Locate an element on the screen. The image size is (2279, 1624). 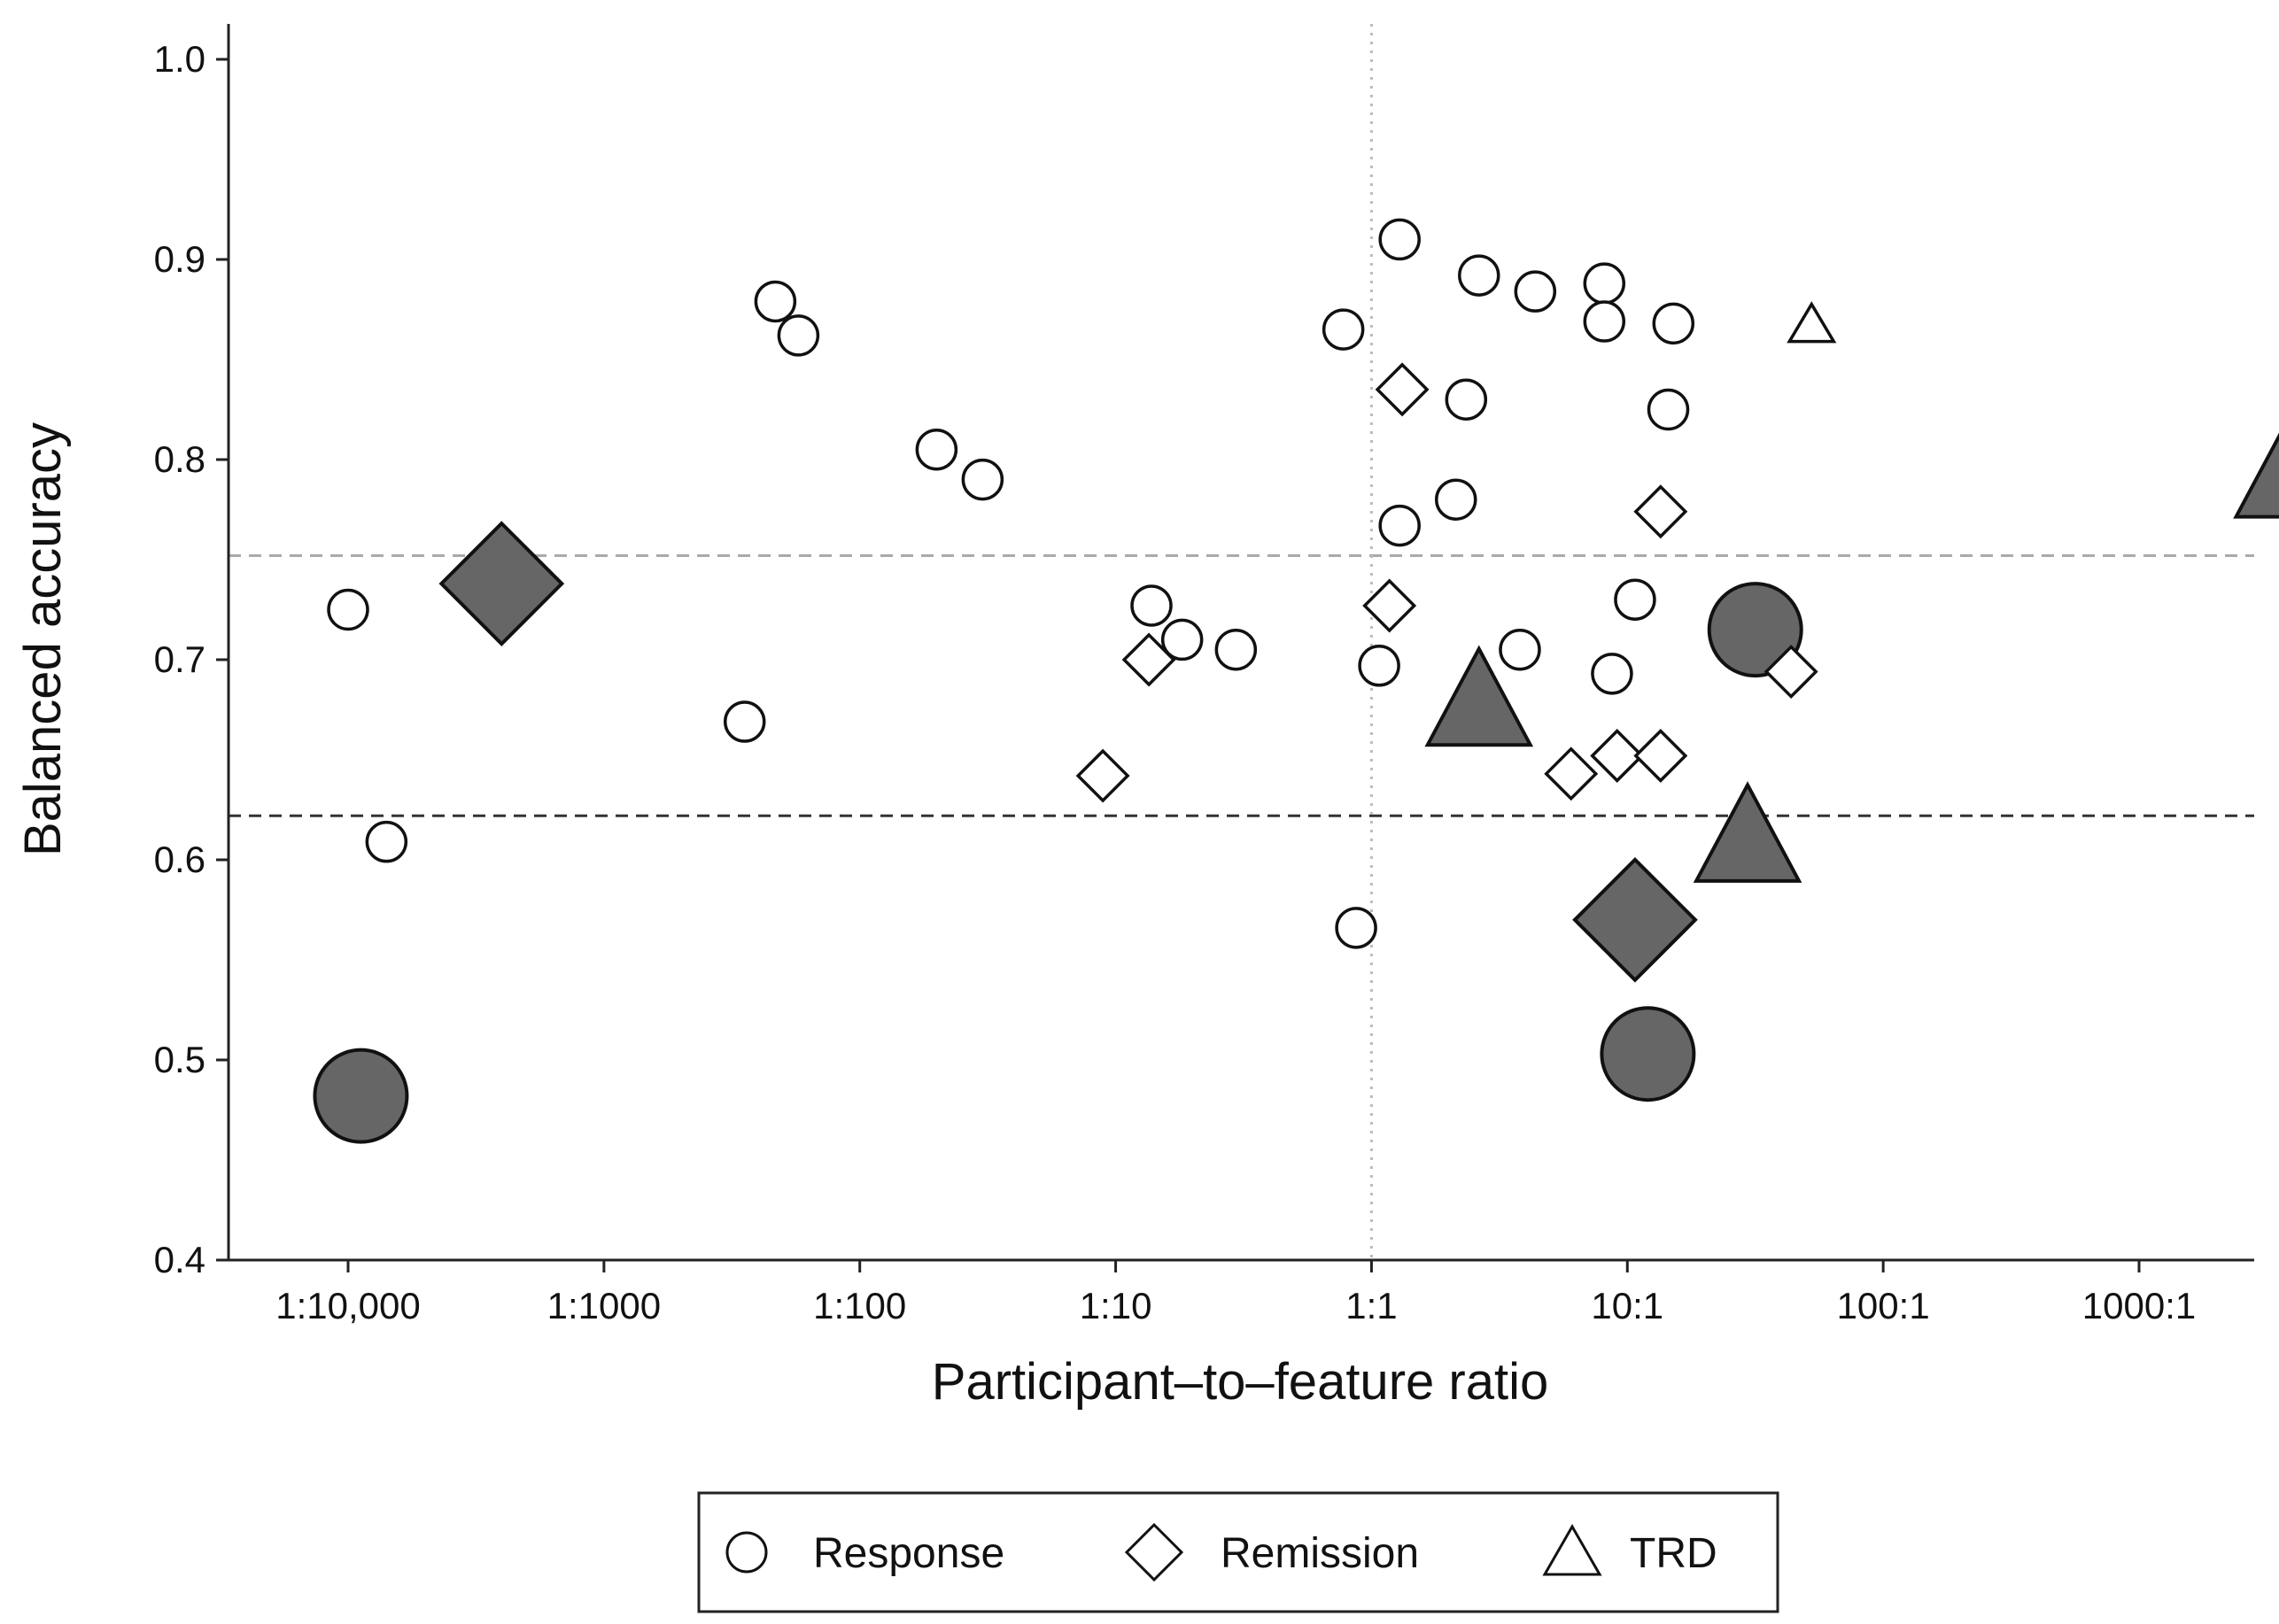
y-tick-label: 0.4 is located at coordinates (179, 1259).